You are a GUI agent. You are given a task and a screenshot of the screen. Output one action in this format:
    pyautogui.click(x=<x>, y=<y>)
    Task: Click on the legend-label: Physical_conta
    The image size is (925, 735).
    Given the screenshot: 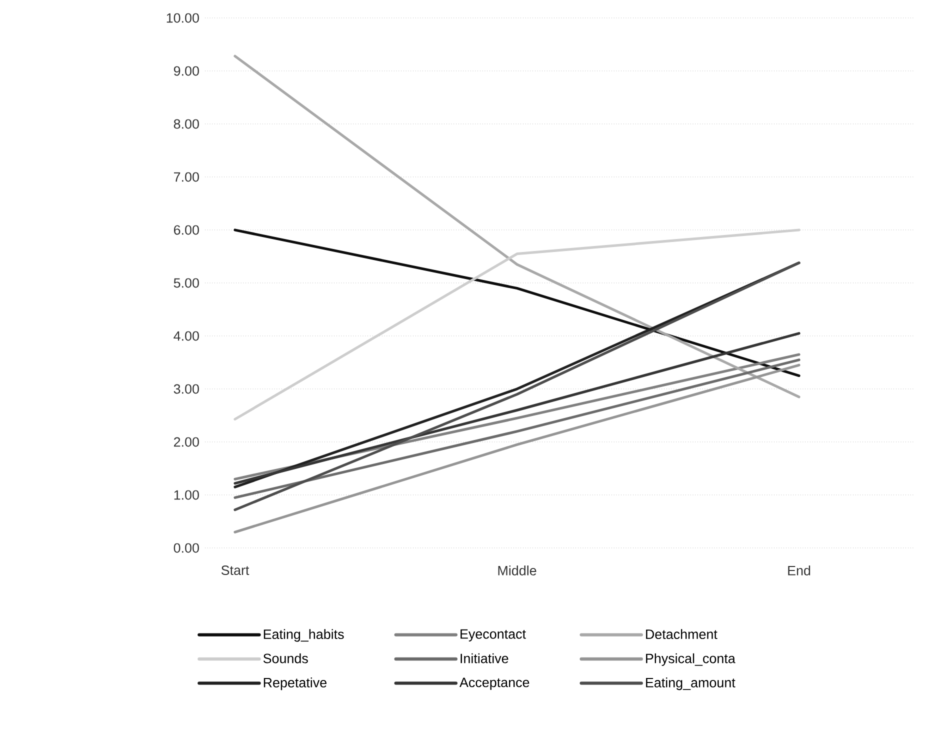 What is the action you would take?
    pyautogui.click(x=691, y=659)
    